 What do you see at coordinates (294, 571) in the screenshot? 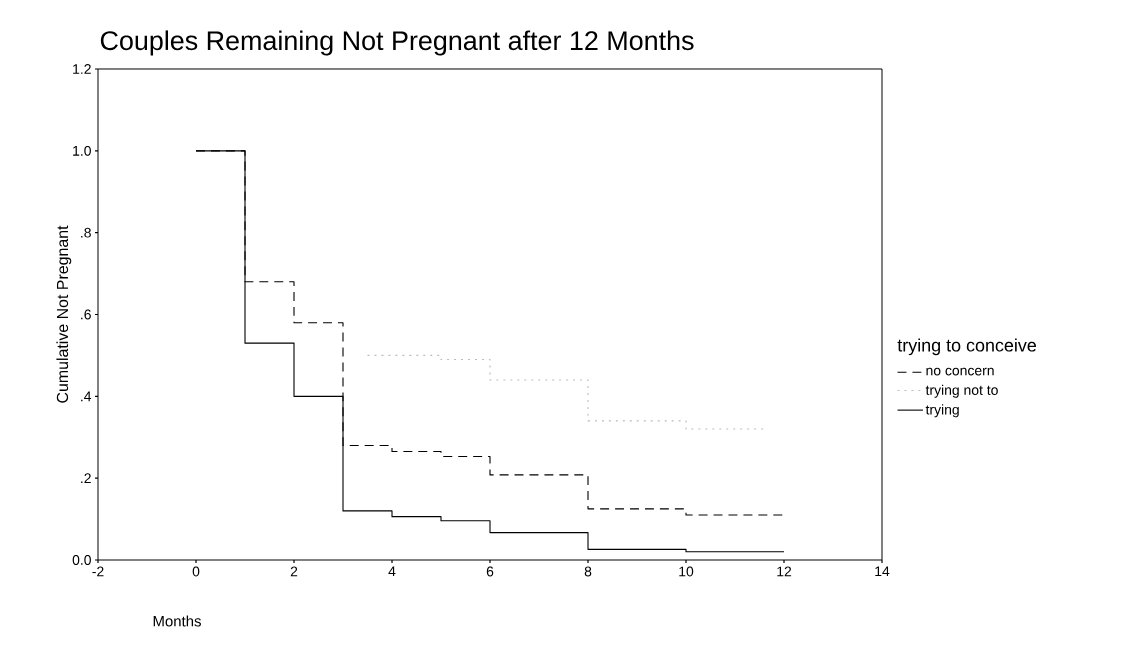
I see `x-tick-label: 2` at bounding box center [294, 571].